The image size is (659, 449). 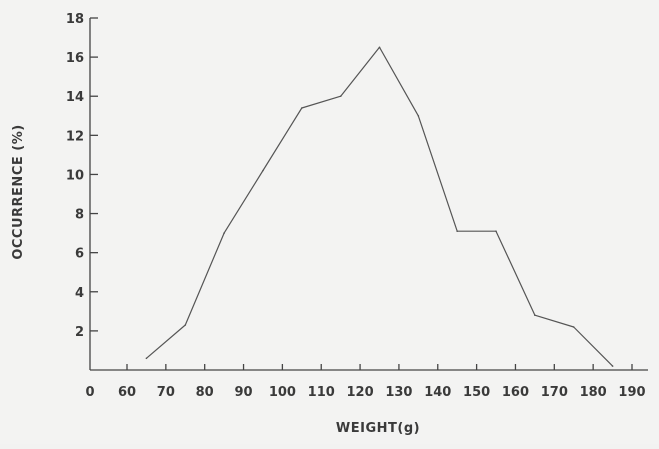 What do you see at coordinates (89, 392) in the screenshot?
I see `x-origin-label: 0` at bounding box center [89, 392].